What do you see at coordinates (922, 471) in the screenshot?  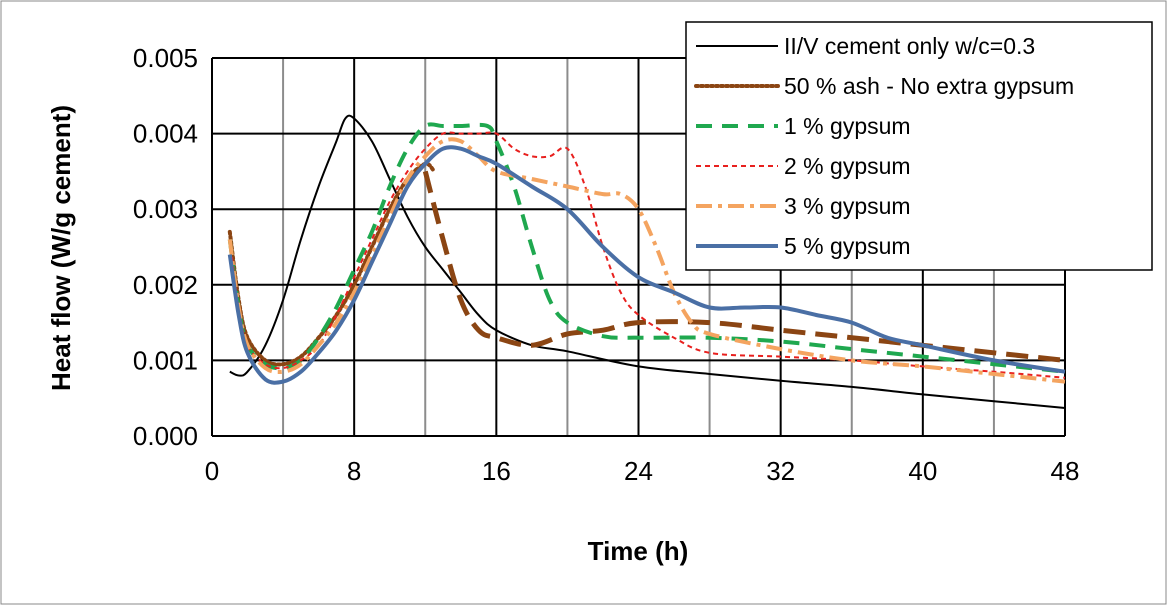 I see `x-tick-label: 40` at bounding box center [922, 471].